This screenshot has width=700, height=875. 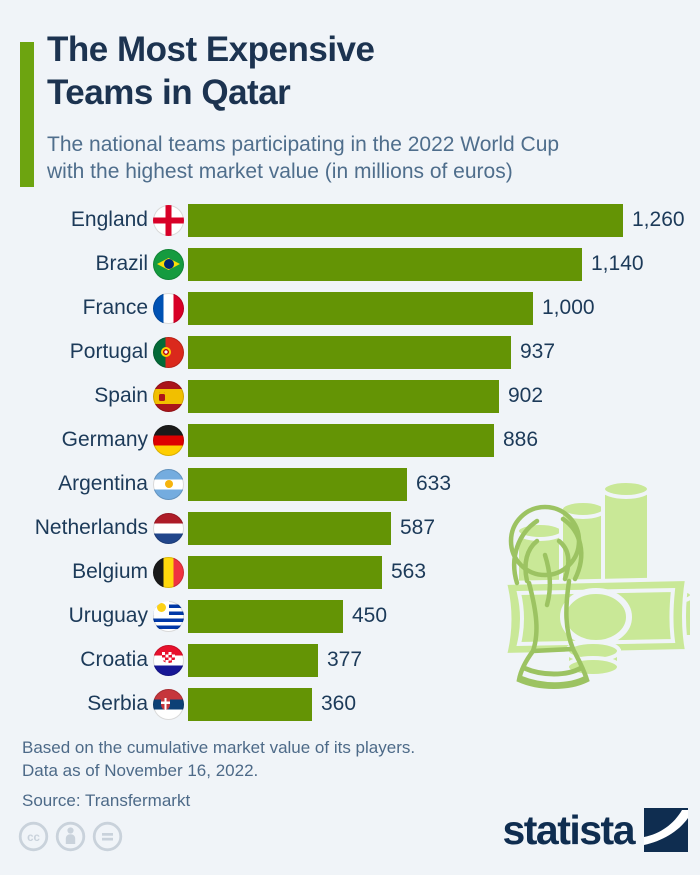 What do you see at coordinates (103, 483) in the screenshot?
I see `team-label: Argentina` at bounding box center [103, 483].